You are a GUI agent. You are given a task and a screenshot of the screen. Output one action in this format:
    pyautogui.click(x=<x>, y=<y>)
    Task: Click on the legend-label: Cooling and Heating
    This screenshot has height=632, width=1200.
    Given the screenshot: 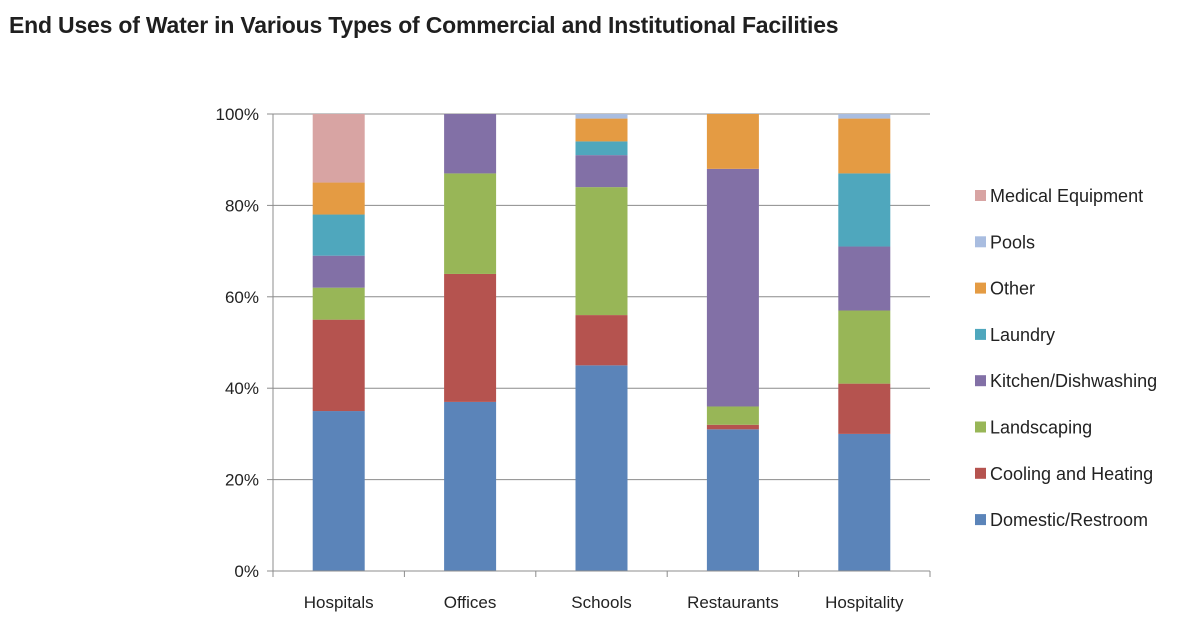 What is the action you would take?
    pyautogui.click(x=1071, y=474)
    